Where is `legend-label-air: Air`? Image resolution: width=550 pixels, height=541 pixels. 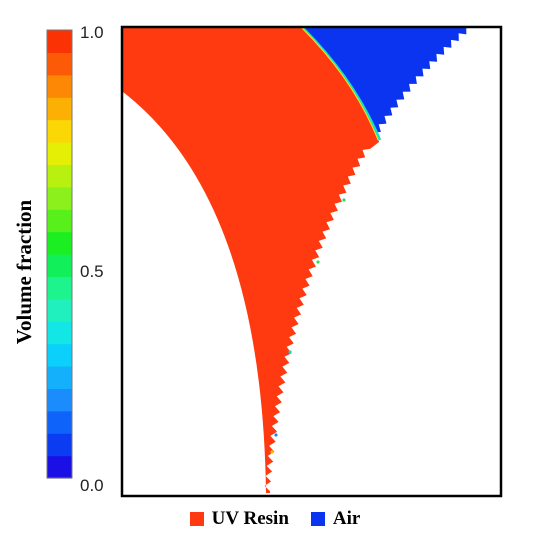 legend-label-air: Air is located at coordinates (346, 518).